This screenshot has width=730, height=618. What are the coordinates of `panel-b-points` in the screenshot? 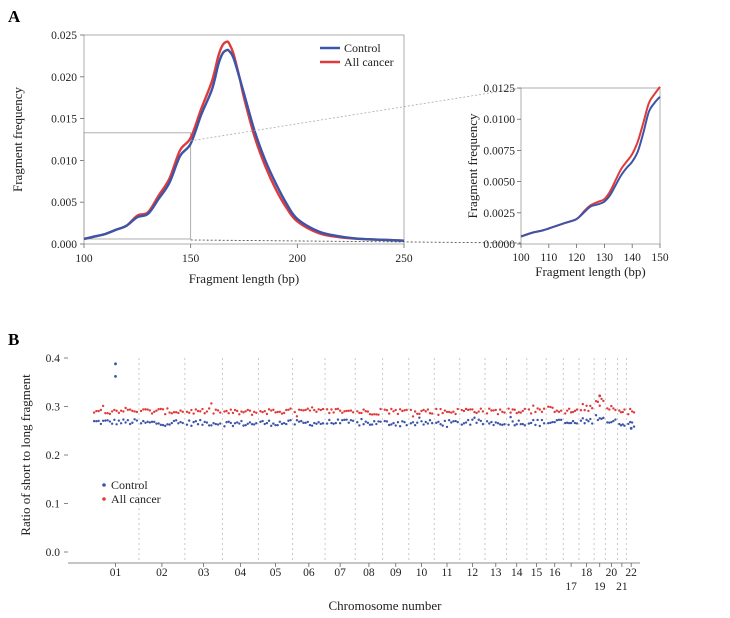 It's located at (364, 396).